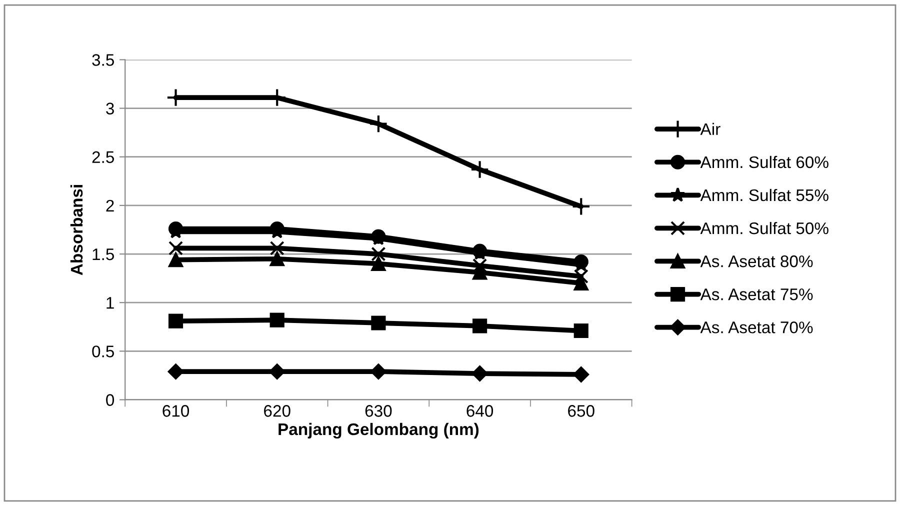  What do you see at coordinates (710, 128) in the screenshot?
I see `legend-label: Air` at bounding box center [710, 128].